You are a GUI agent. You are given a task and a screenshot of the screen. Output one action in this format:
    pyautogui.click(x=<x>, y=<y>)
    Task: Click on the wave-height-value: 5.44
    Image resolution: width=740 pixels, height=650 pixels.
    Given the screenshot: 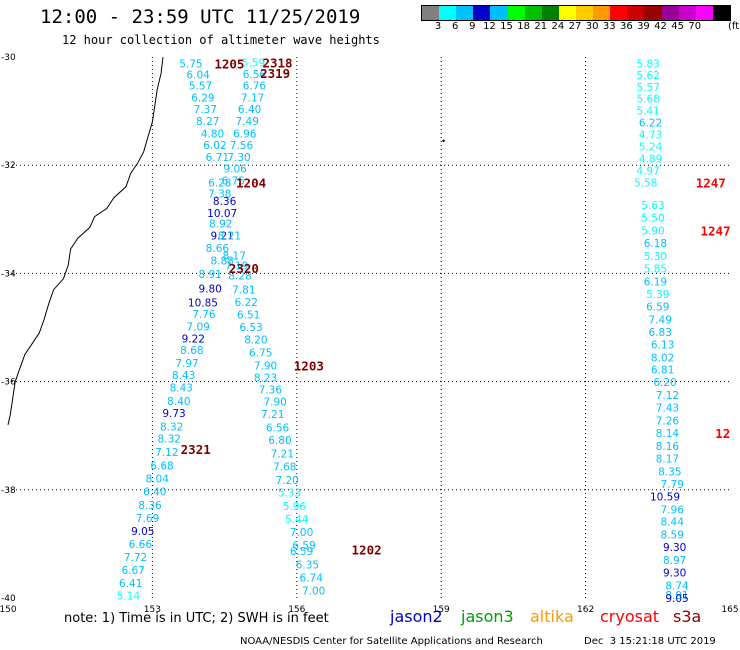 What is the action you would take?
    pyautogui.click(x=297, y=520)
    